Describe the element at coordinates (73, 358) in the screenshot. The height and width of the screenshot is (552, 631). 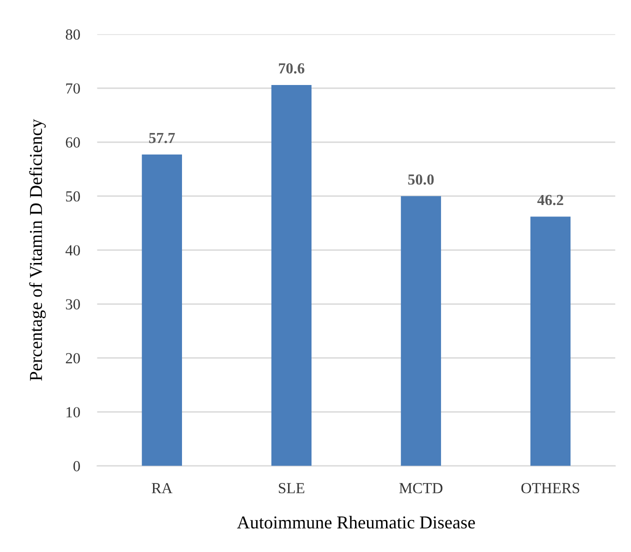
I see `y-tick-label: 20` at that location.